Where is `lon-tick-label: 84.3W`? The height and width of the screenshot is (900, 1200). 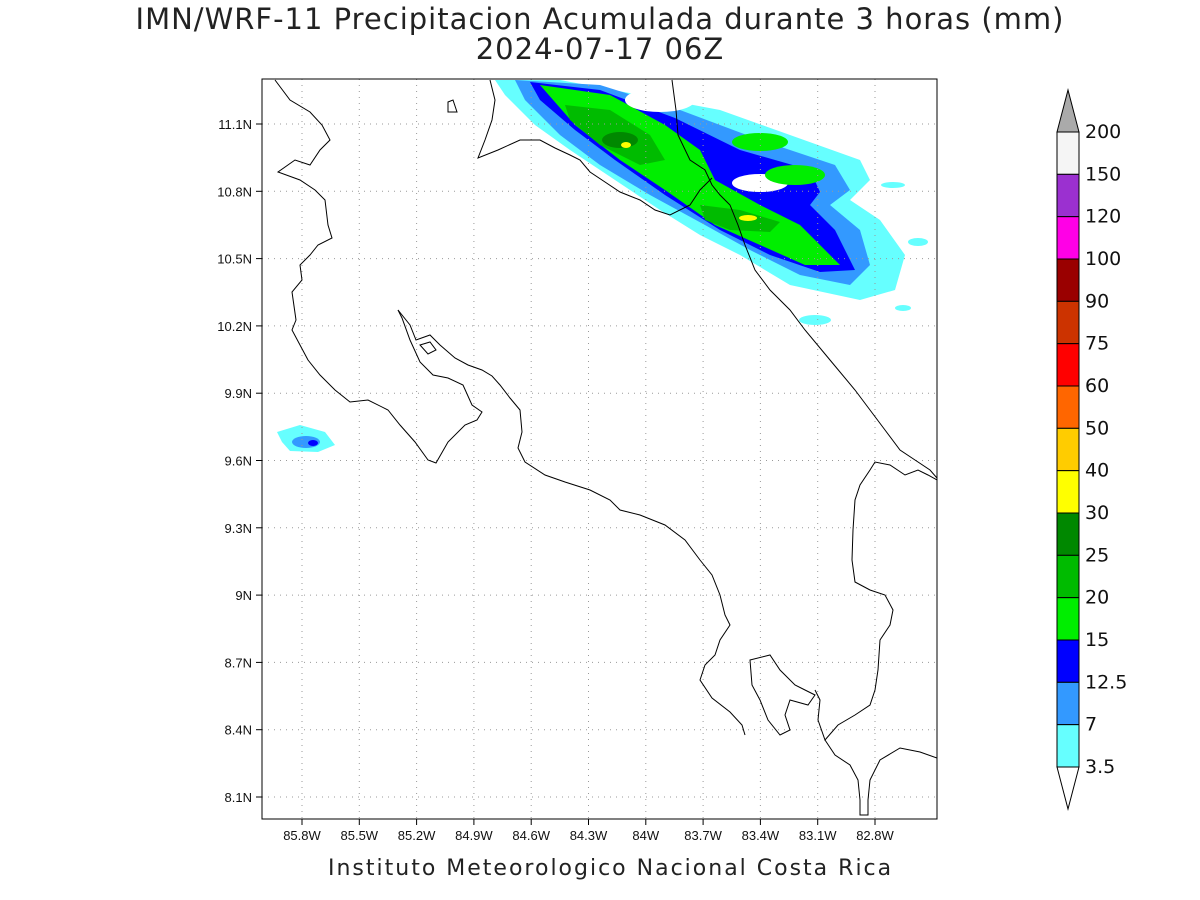
lon-tick-label: 84.3W is located at coordinates (589, 835).